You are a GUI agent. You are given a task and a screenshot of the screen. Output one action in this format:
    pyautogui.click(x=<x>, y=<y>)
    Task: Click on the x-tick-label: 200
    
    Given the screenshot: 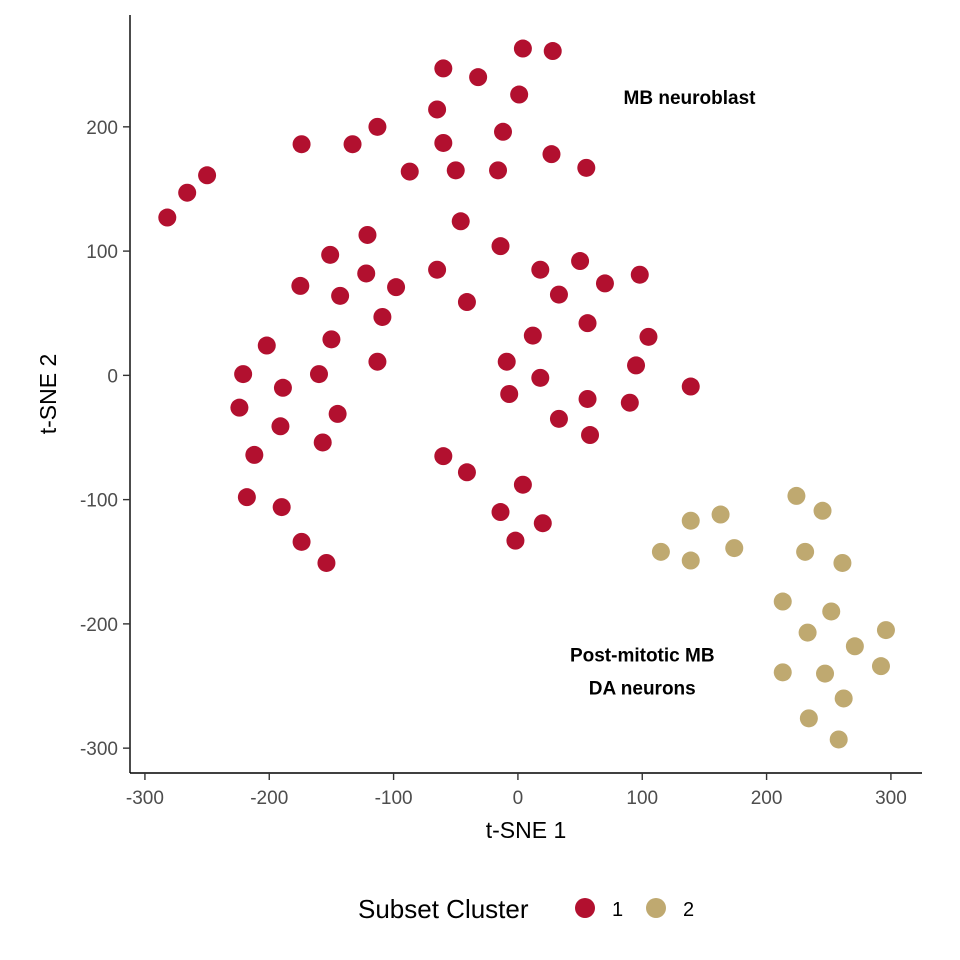 What is the action you would take?
    pyautogui.click(x=767, y=798)
    